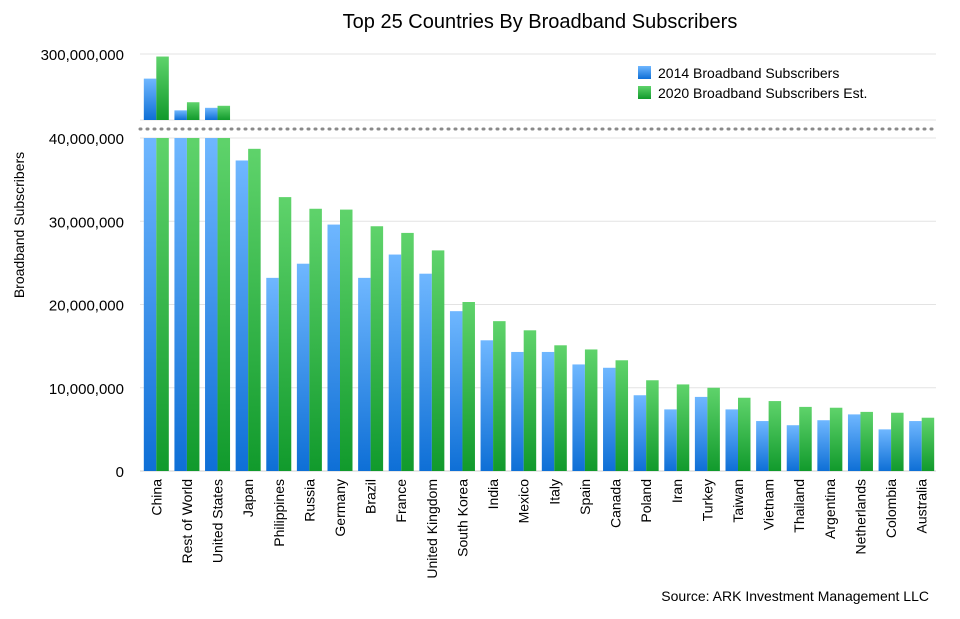 Image resolution: width=960 pixels, height=619 pixels. What do you see at coordinates (279, 513) in the screenshot?
I see `x-tick-label: Philippines` at bounding box center [279, 513].